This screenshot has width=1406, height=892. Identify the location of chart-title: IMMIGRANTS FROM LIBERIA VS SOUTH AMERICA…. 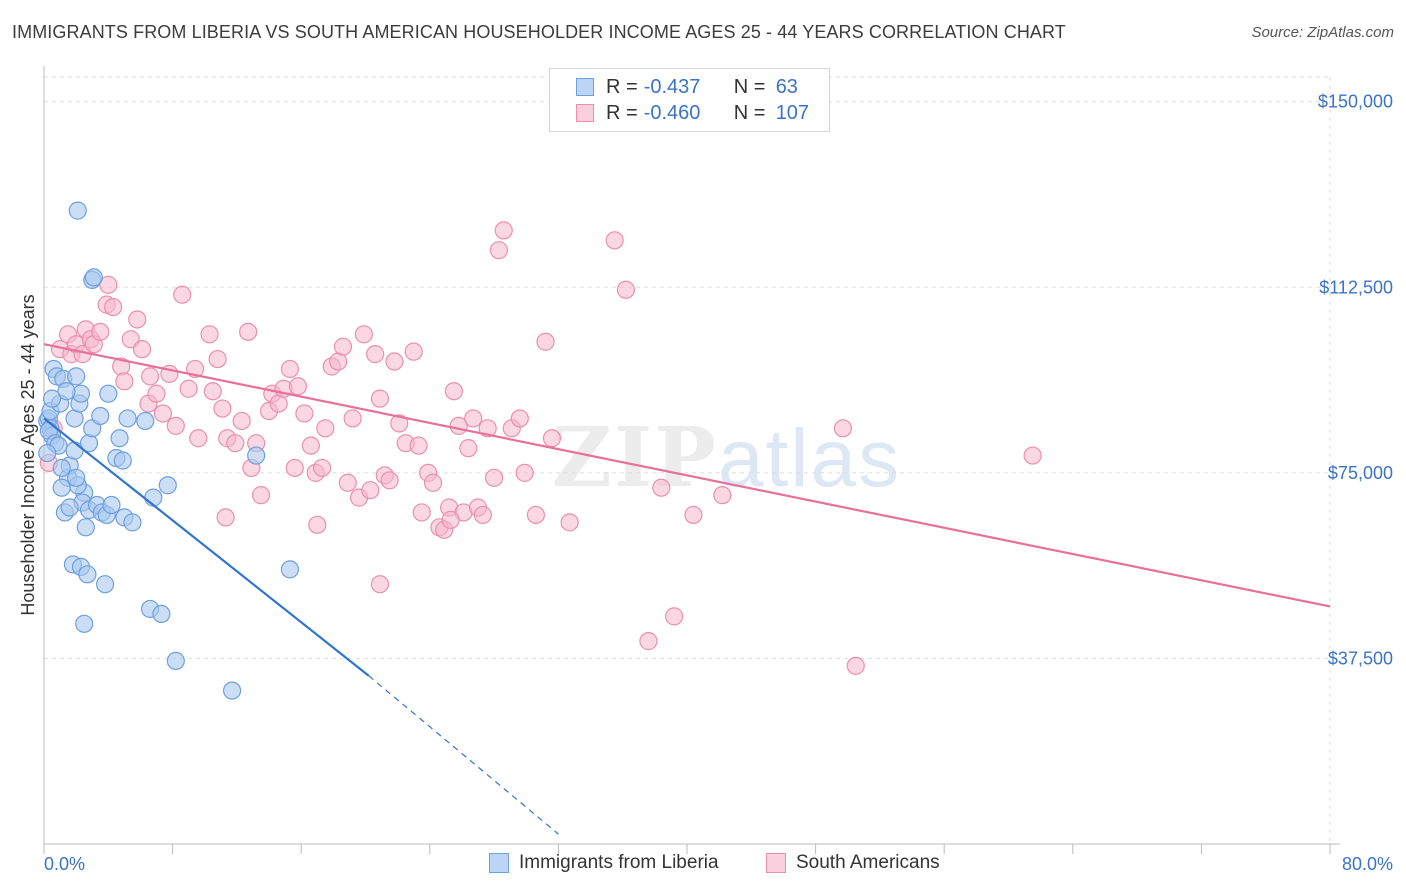
(539, 32).